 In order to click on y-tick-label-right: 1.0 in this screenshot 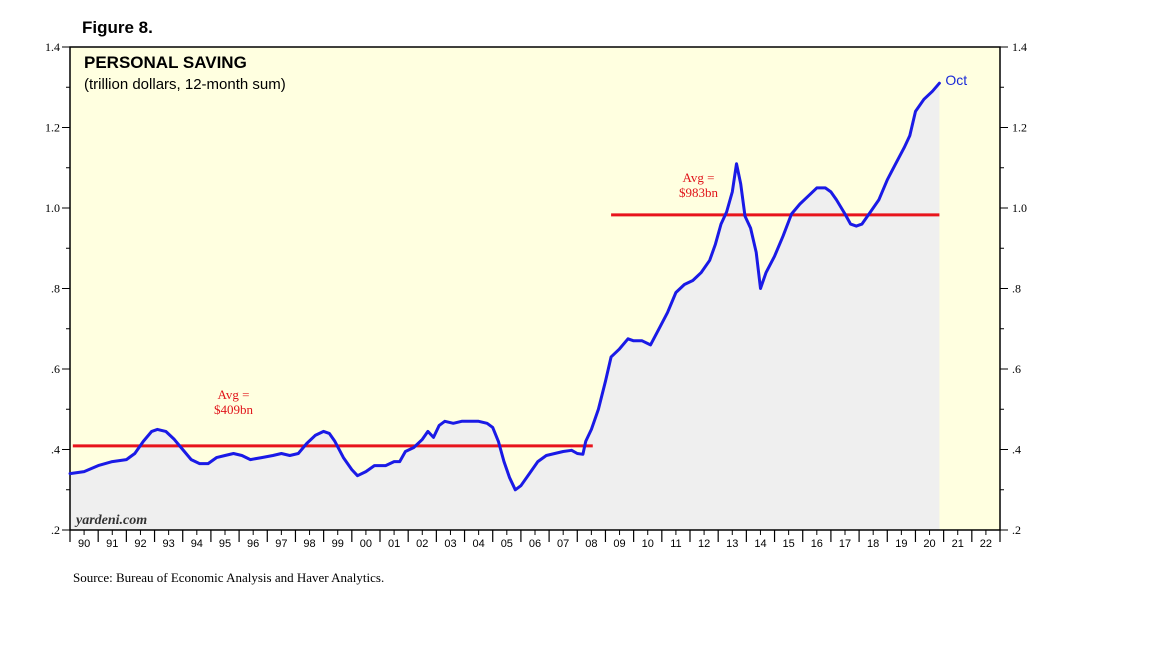, I will do `click(1019, 208)`.